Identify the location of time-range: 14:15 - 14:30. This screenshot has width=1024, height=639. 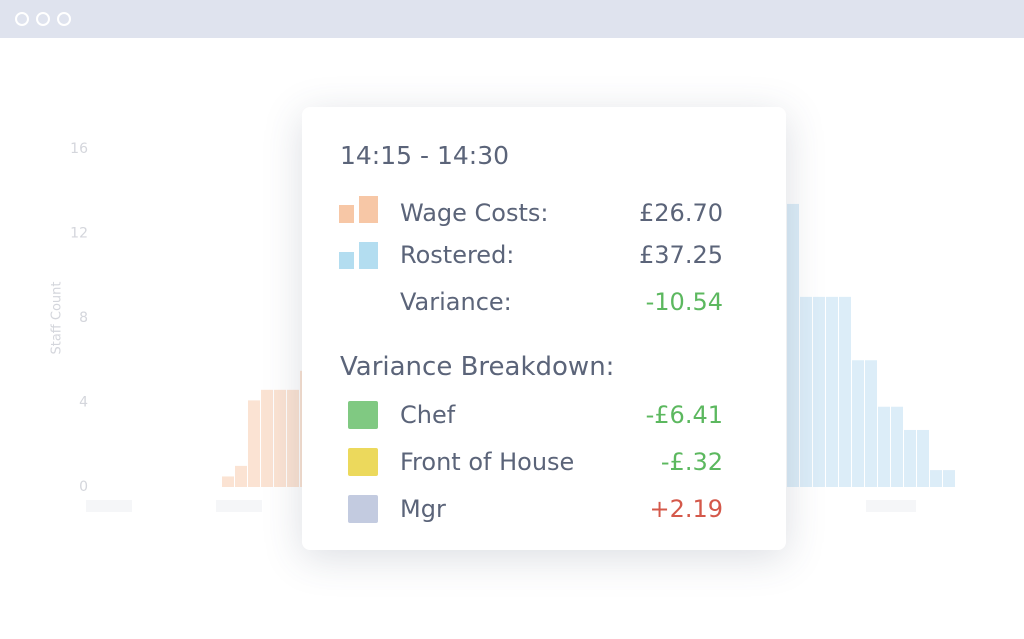
(425, 155).